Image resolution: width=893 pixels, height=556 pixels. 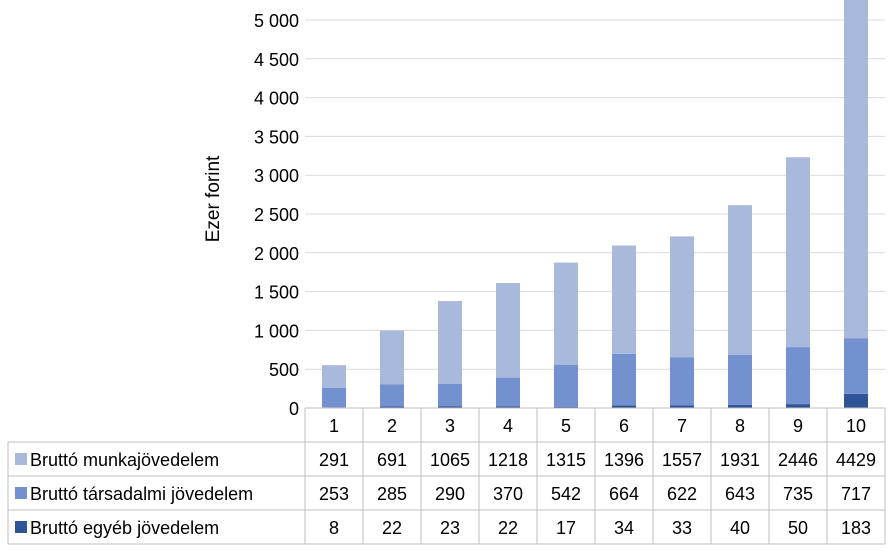 What do you see at coordinates (566, 528) in the screenshot?
I see `data-label: 17` at bounding box center [566, 528].